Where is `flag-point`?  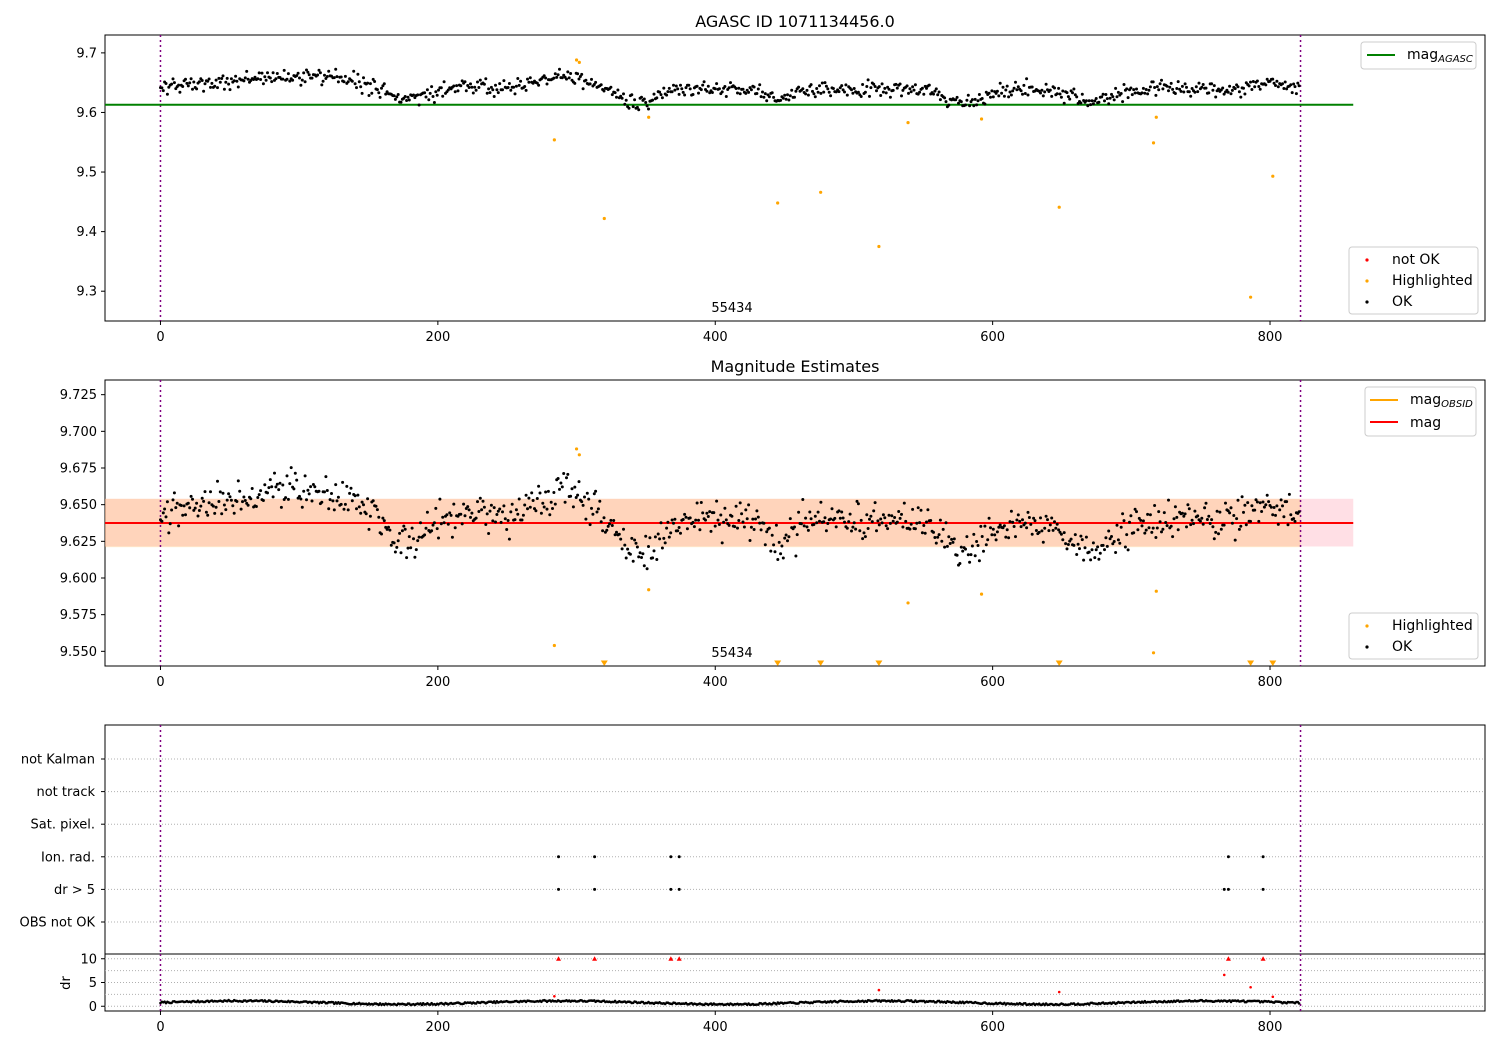
flag-point is located at coordinates (671, 857).